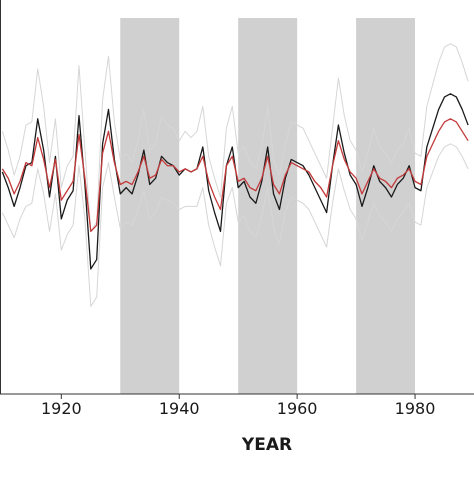 The width and height of the screenshot is (474, 479). Describe the element at coordinates (266, 445) in the screenshot. I see `x-axis-title: YEAR` at that location.